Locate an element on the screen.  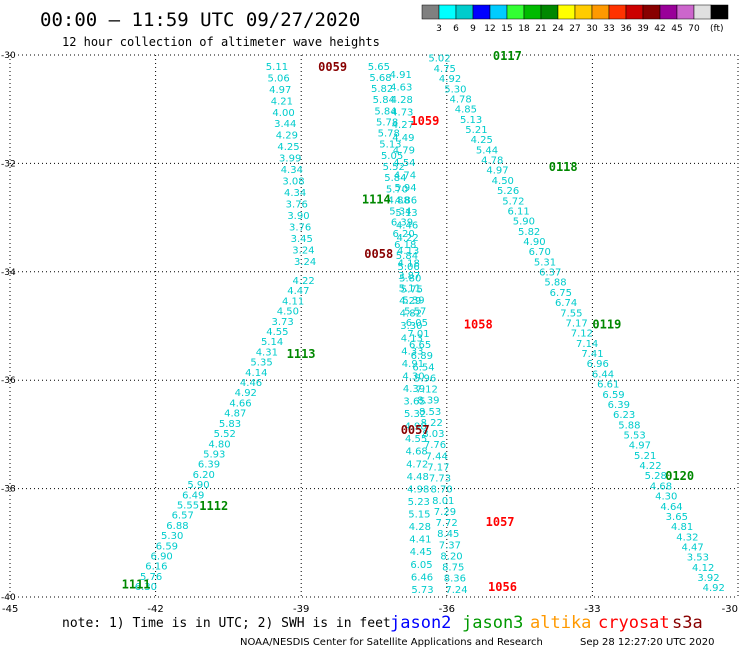
pass-time-label: 1058 is located at coordinates (478, 324).